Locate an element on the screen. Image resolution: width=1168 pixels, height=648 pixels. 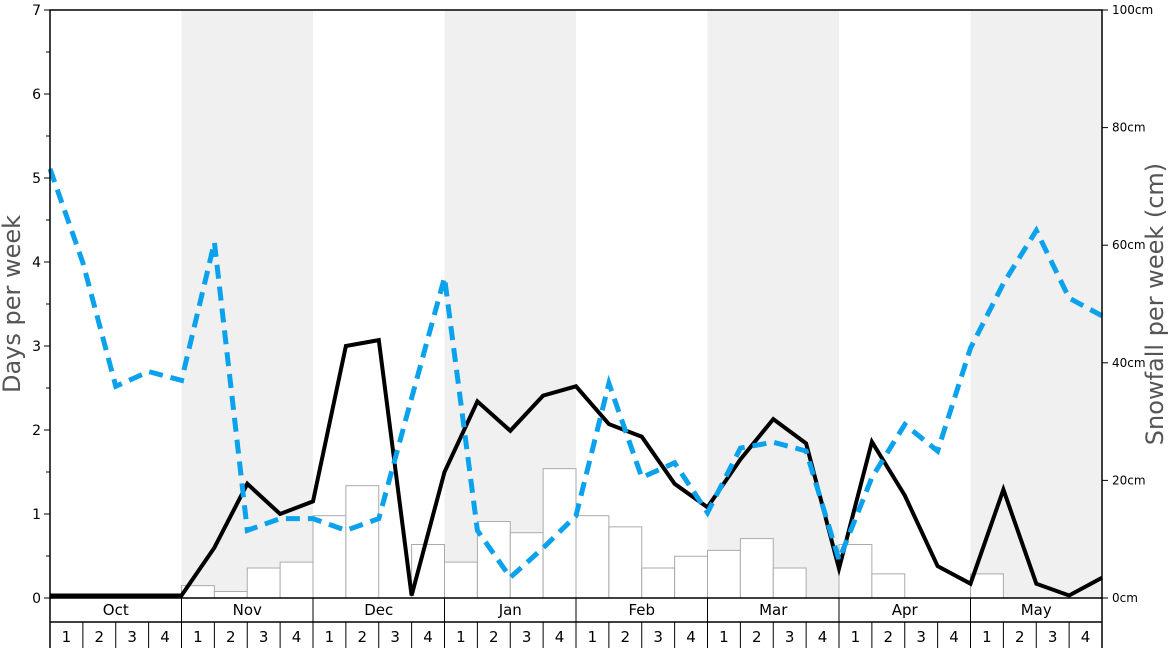
left-tick-label: 5 is located at coordinates (36, 179).